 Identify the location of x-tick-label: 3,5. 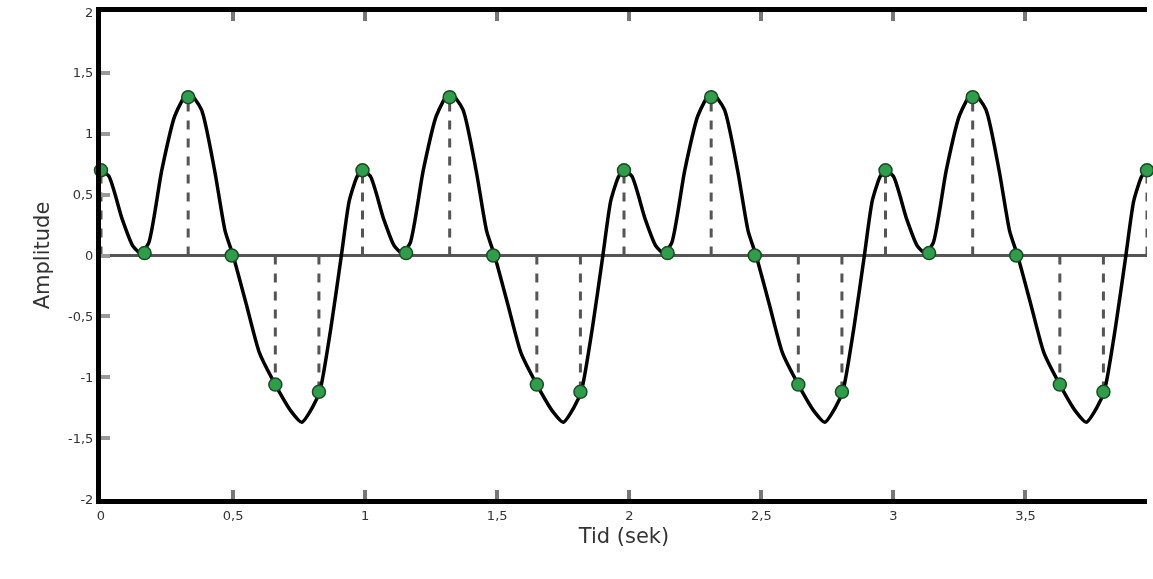
(1025, 515).